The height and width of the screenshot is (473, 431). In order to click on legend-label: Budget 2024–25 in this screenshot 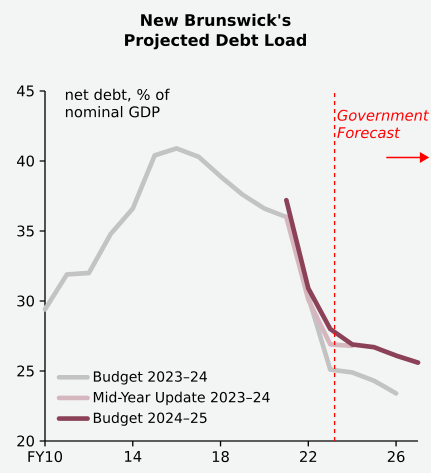, I will do `click(150, 419)`.